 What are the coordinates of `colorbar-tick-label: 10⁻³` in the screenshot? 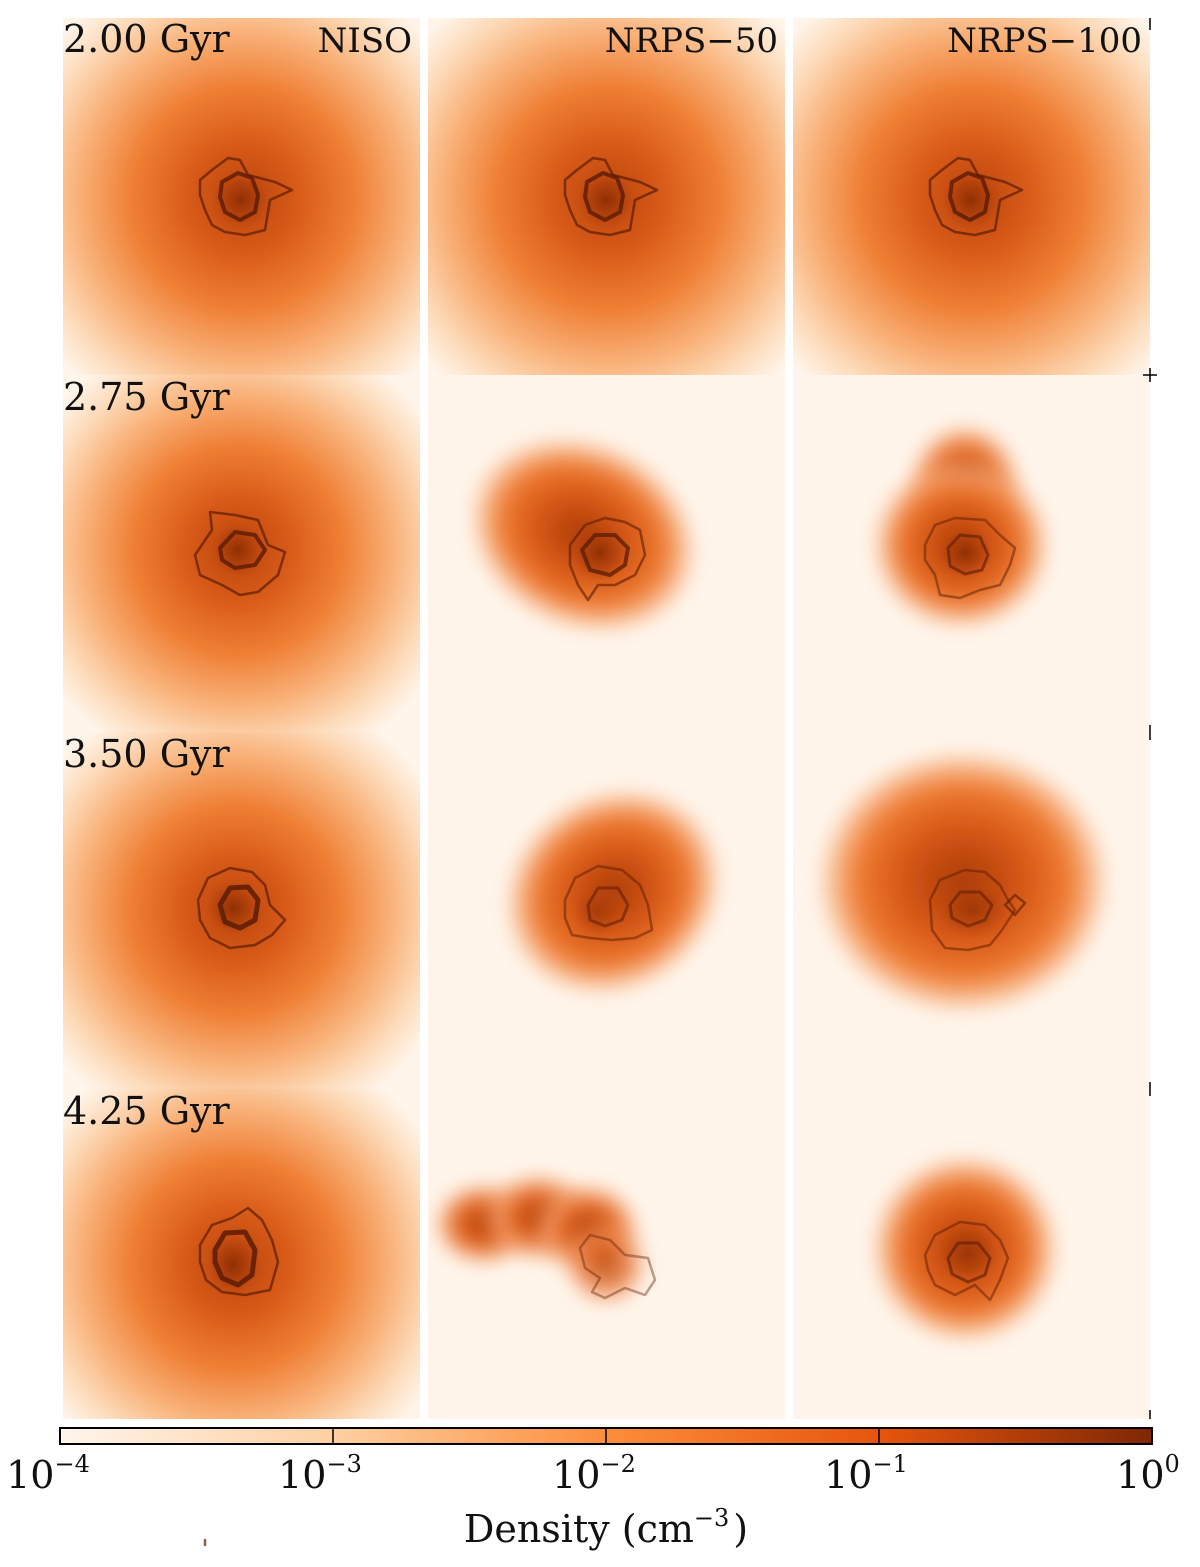 It's located at (320, 1473).